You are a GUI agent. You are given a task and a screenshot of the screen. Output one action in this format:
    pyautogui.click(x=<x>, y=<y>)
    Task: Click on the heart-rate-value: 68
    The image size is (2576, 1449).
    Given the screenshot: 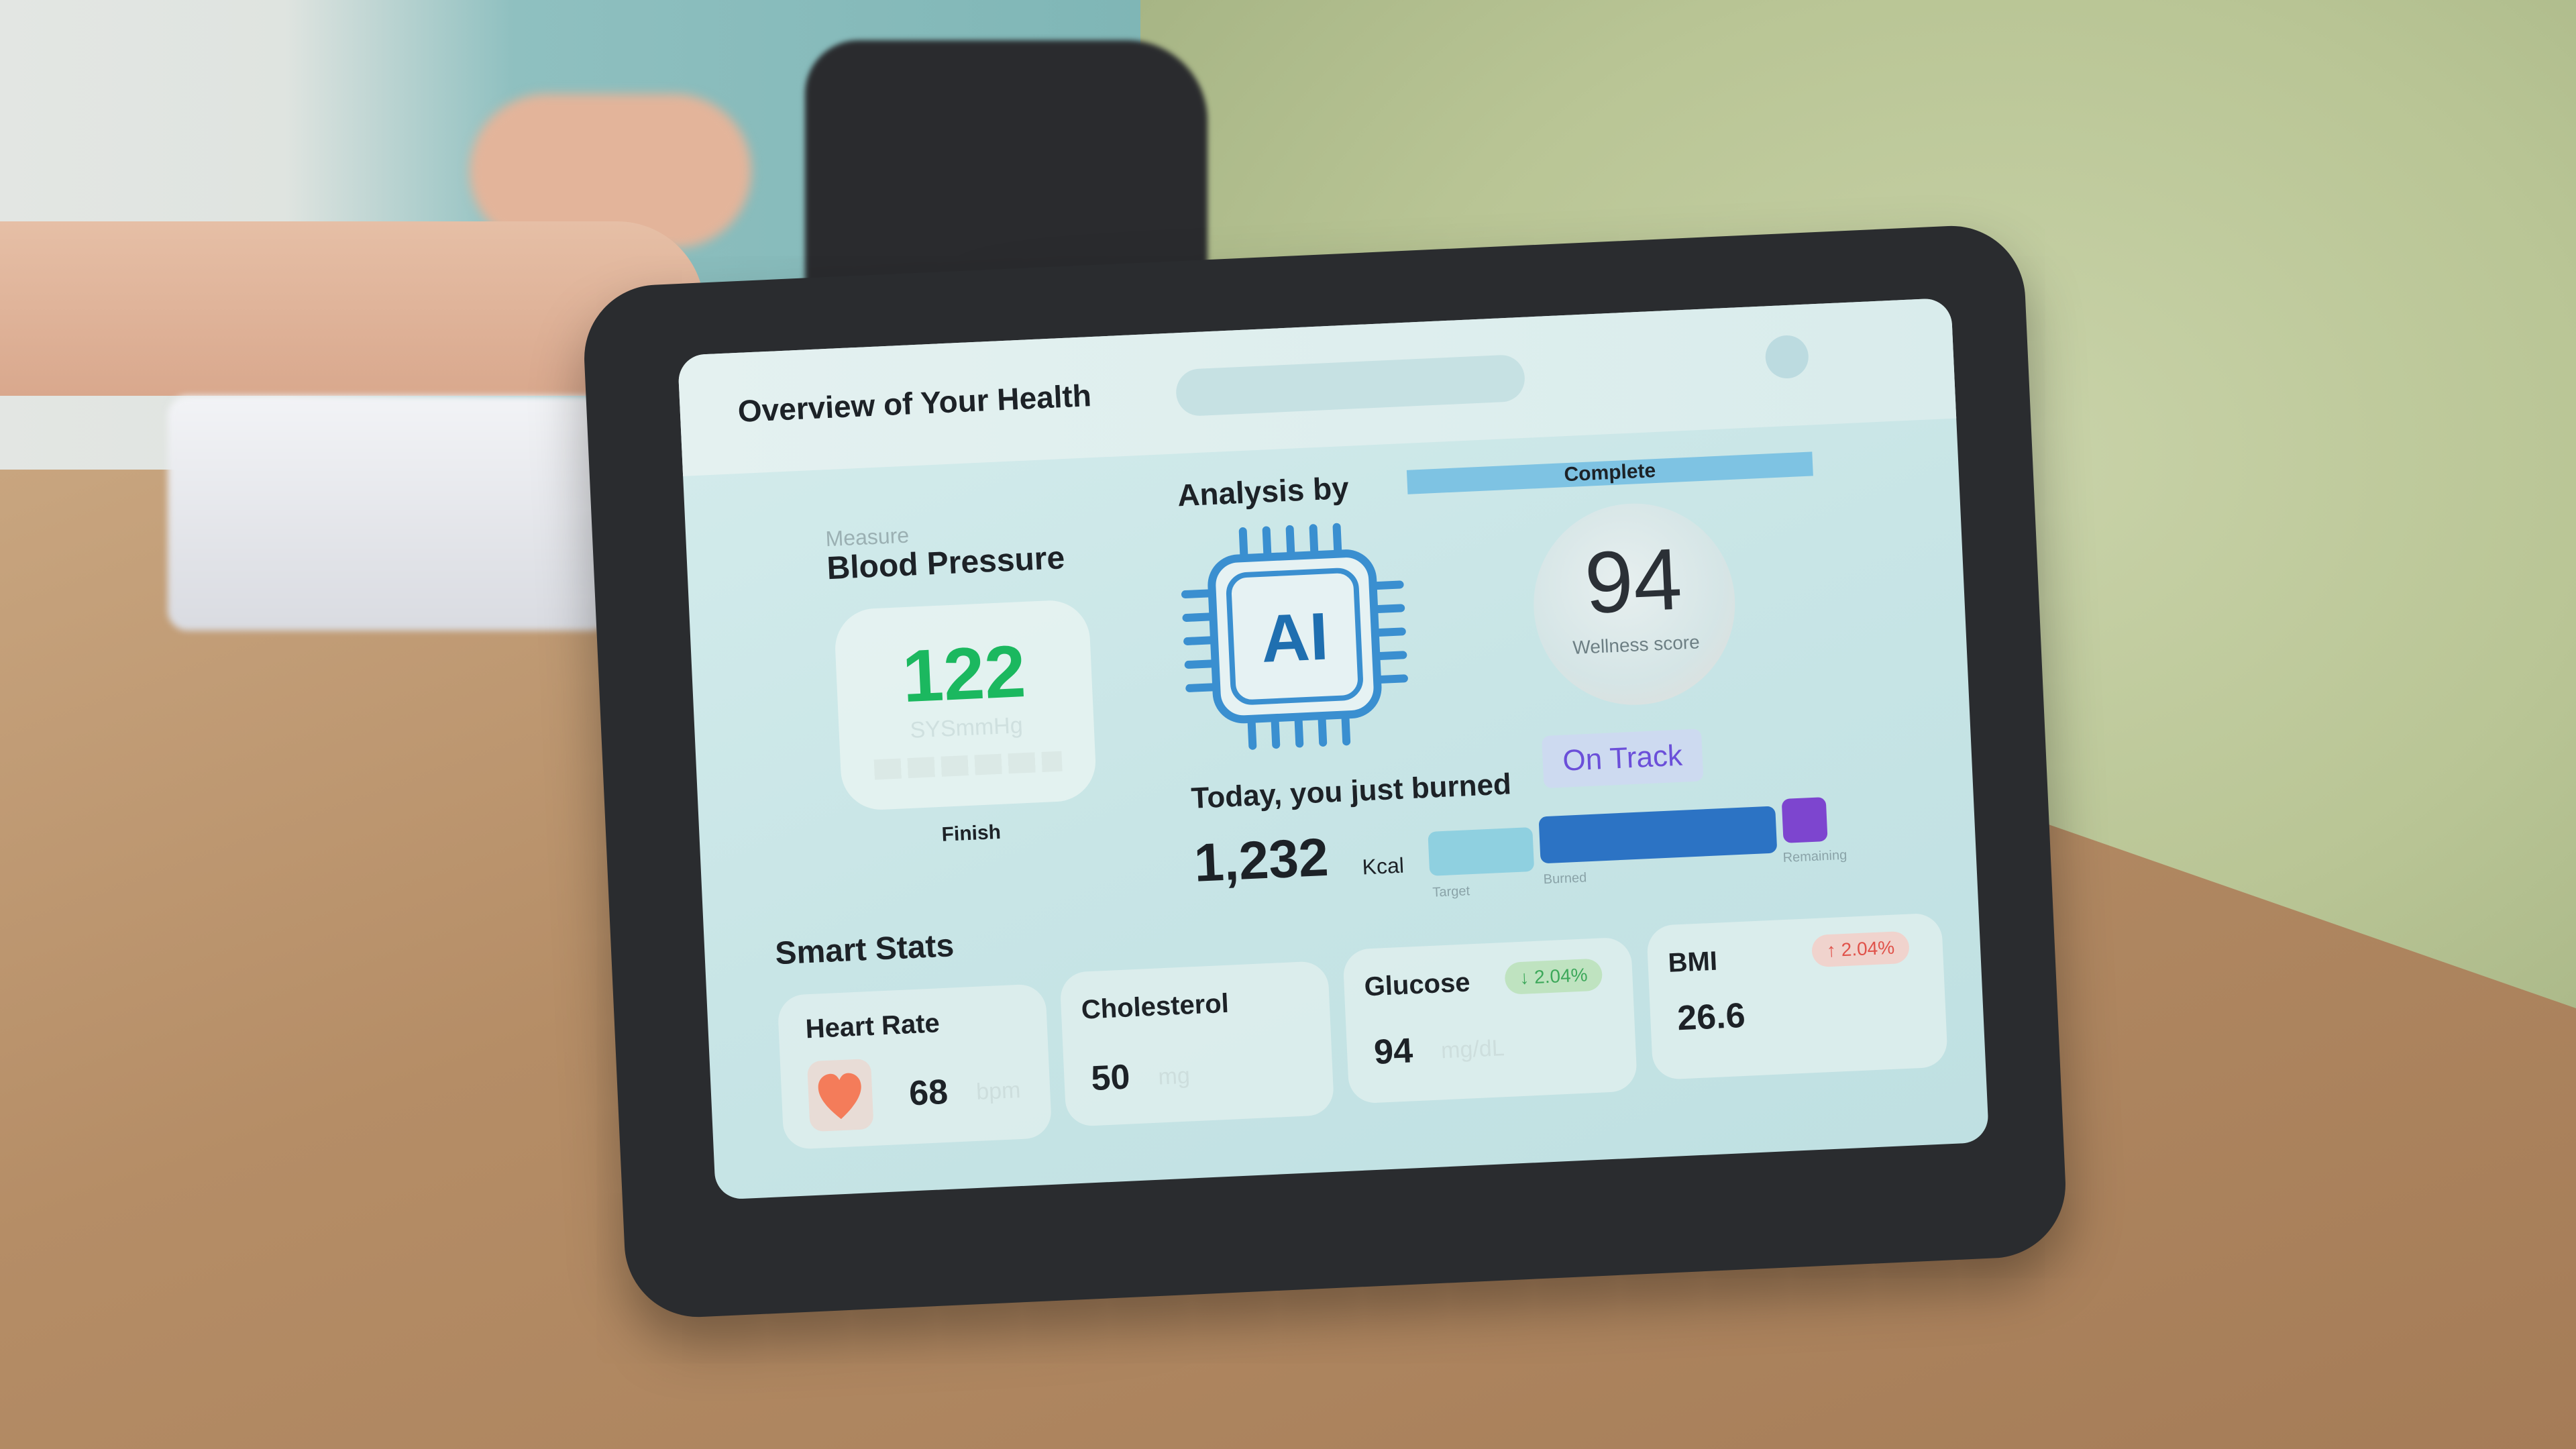 What is the action you would take?
    pyautogui.click(x=928, y=1093)
    